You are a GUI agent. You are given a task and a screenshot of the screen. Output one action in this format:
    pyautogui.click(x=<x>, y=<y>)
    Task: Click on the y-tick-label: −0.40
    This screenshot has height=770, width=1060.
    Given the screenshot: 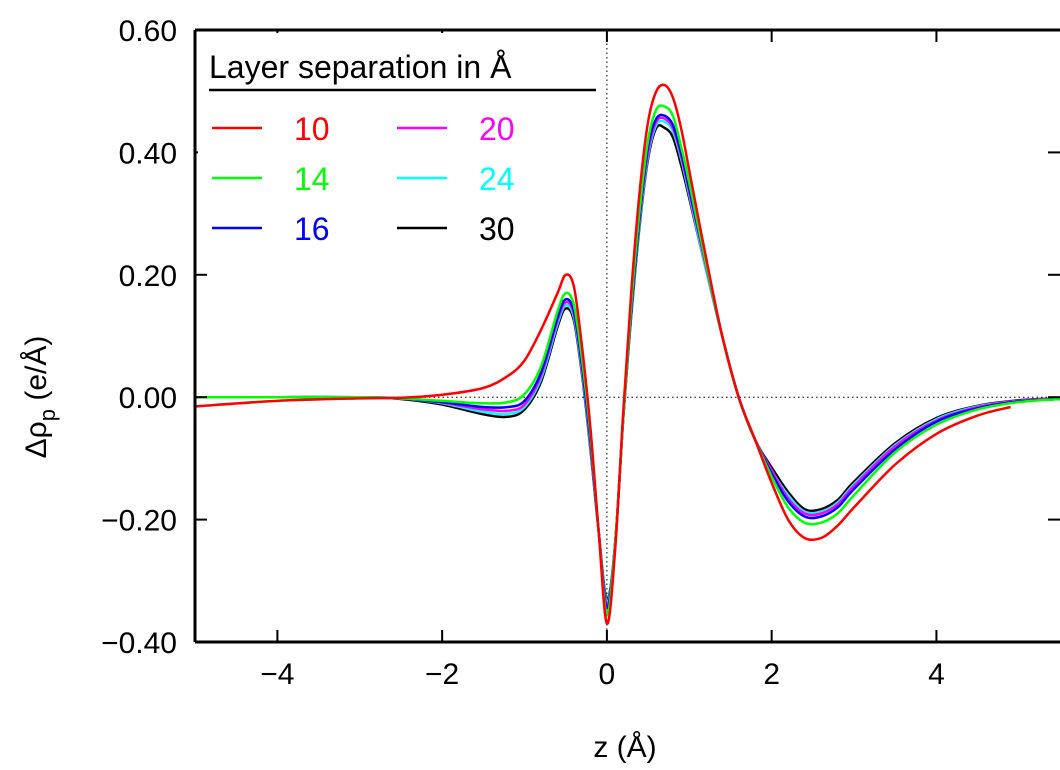 What is the action you would take?
    pyautogui.click(x=139, y=643)
    